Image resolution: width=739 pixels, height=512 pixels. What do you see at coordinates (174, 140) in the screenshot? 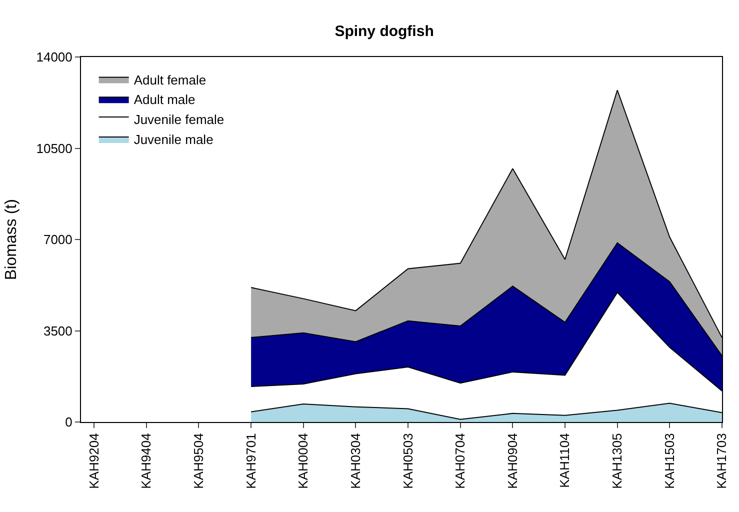
I see `legend-label: Juvenile male` at bounding box center [174, 140].